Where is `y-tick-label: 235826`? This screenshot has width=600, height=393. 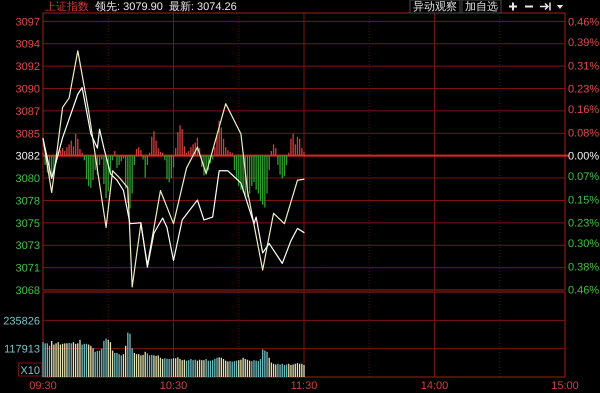
y-tick-label: 235826 is located at coordinates (21, 321).